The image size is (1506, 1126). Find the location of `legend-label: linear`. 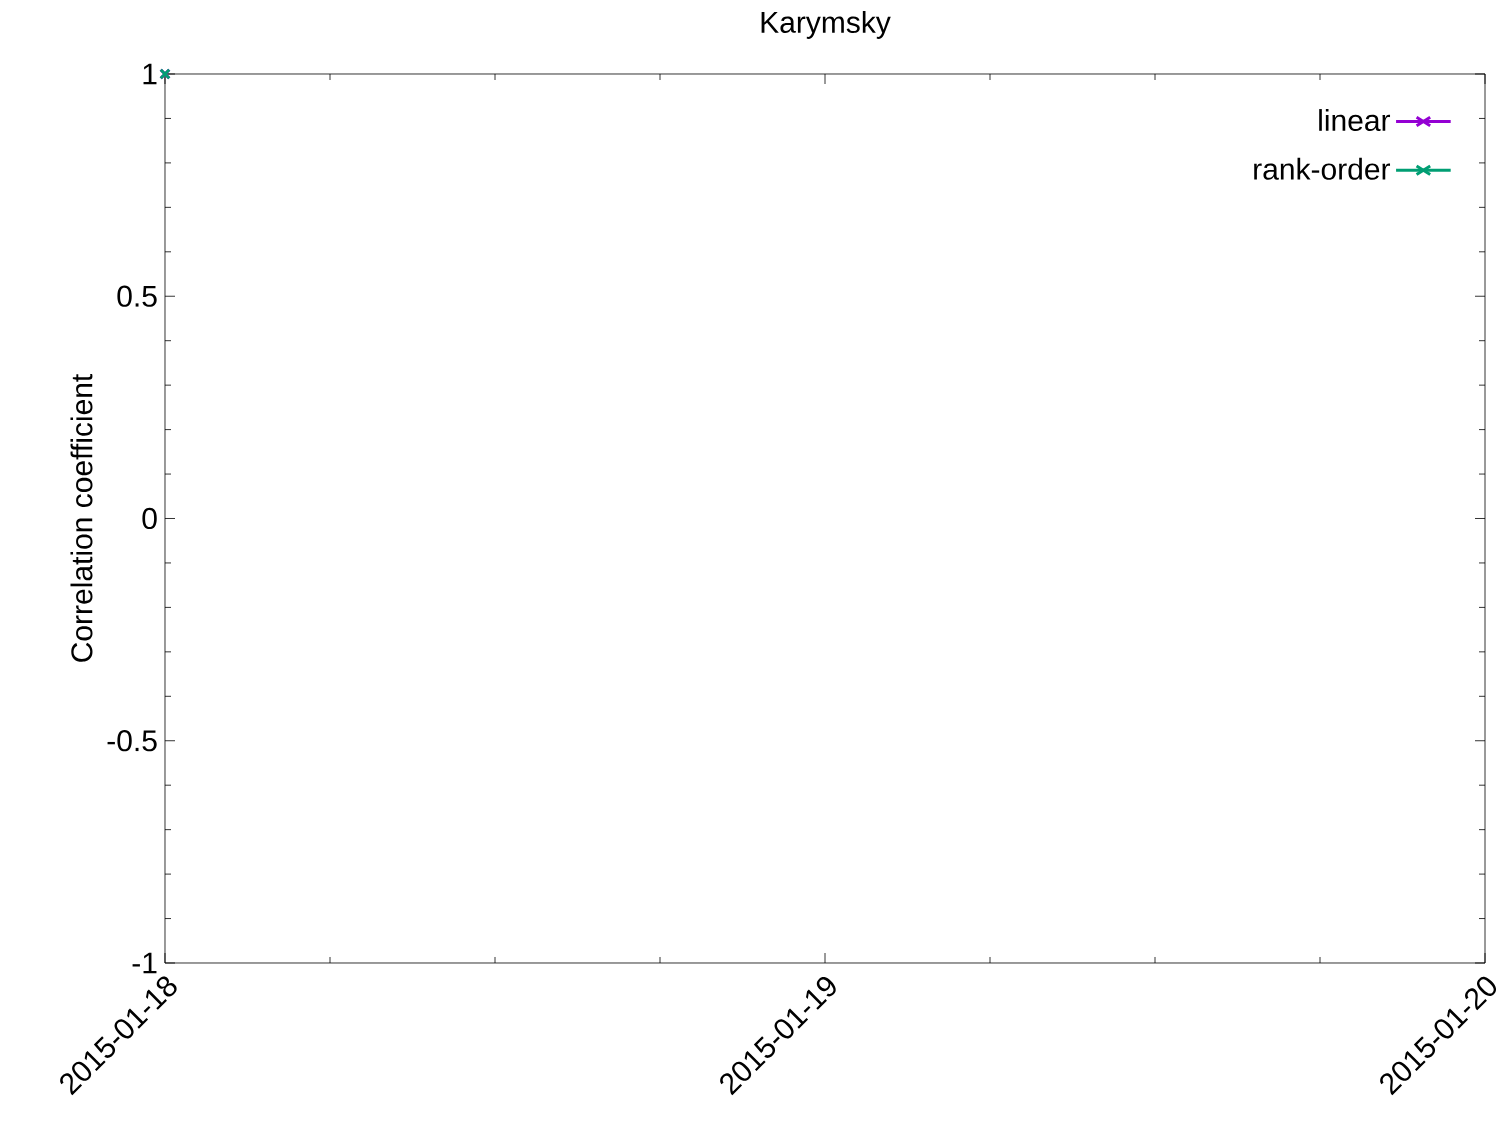

legend-label: linear is located at coordinates (1355, 120).